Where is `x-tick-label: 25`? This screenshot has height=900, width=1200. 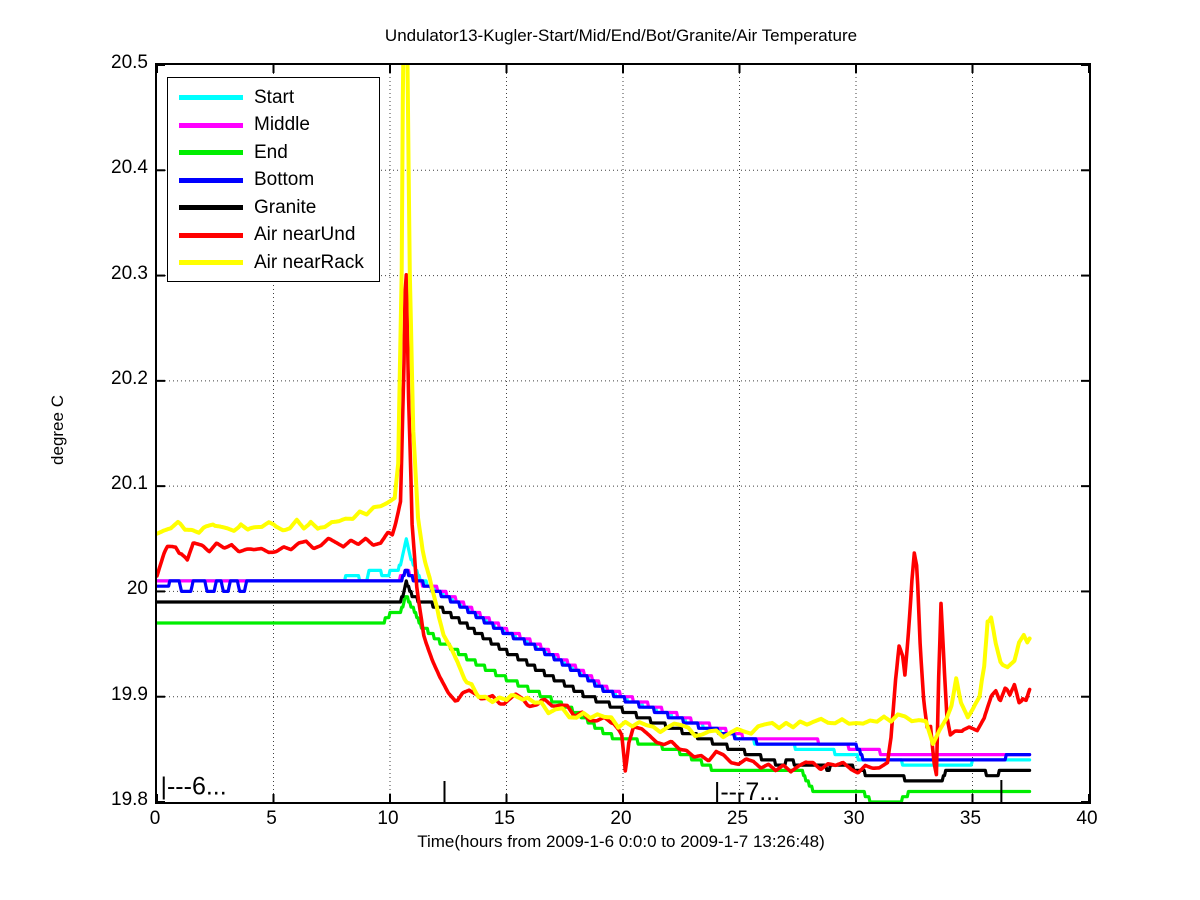
x-tick-label: 25 is located at coordinates (737, 818).